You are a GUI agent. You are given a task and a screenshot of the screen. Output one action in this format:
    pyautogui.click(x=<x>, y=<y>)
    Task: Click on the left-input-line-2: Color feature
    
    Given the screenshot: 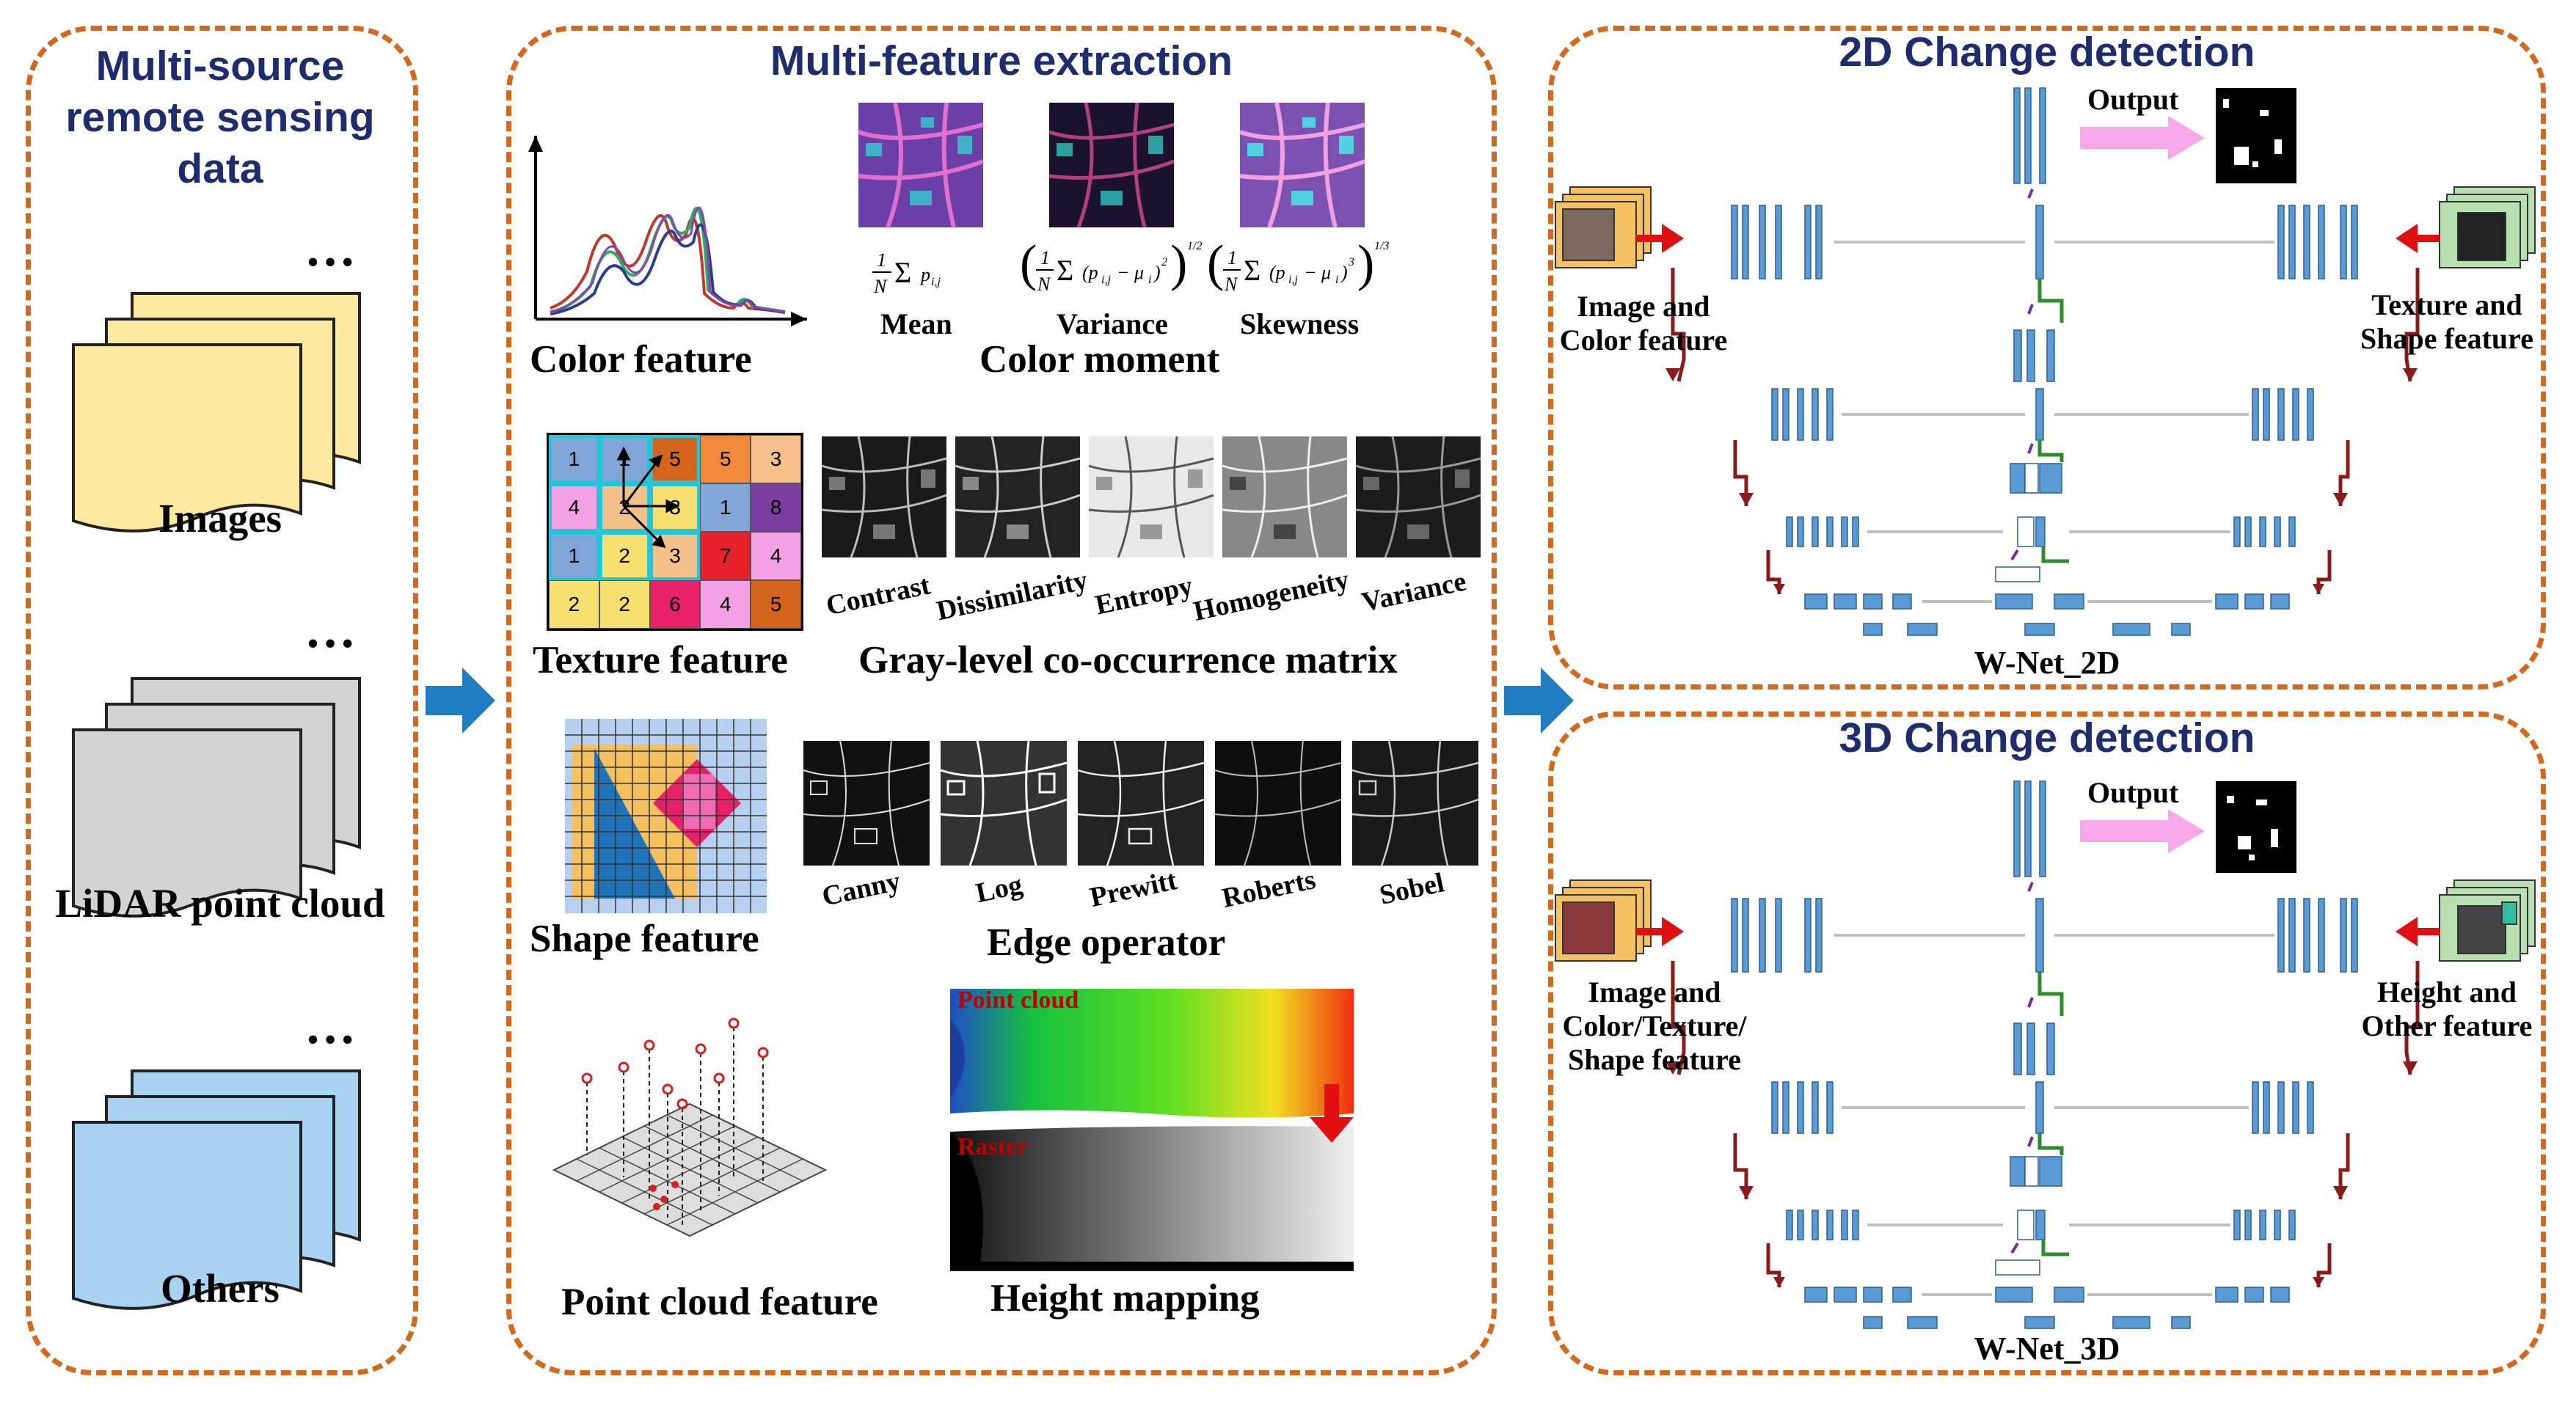 What is the action you would take?
    pyautogui.click(x=1644, y=339)
    